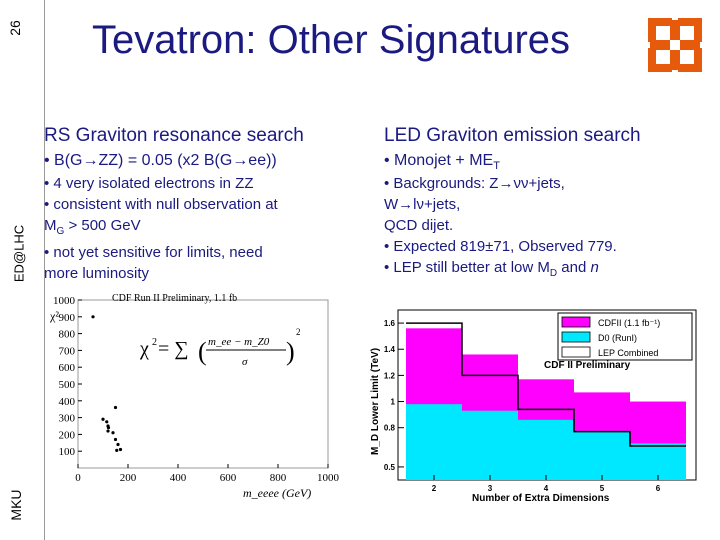  What do you see at coordinates (153, 252) in the screenshot?
I see `left-bullet-4: • not yet sensitive for limits, need` at bounding box center [153, 252].